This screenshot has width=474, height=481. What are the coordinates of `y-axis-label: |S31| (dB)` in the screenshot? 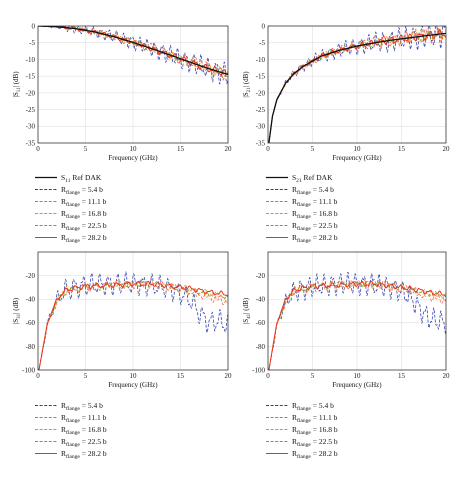 It's located at (17, 310).